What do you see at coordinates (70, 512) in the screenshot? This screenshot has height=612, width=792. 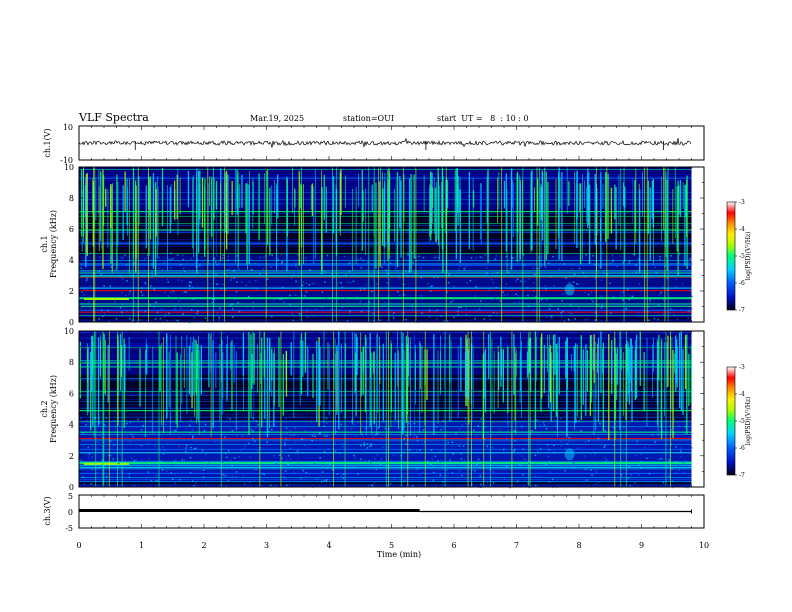 I see `ch3-ytick-mid: 0` at bounding box center [70, 512].